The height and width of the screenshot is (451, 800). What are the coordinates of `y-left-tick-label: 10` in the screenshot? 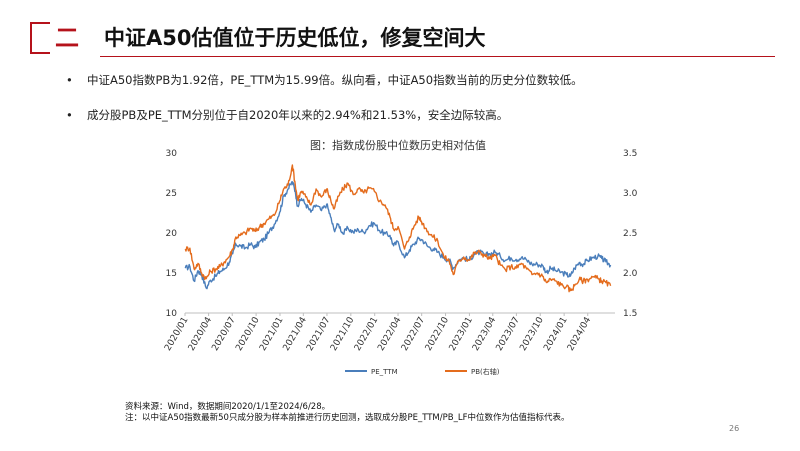 It's located at (172, 314).